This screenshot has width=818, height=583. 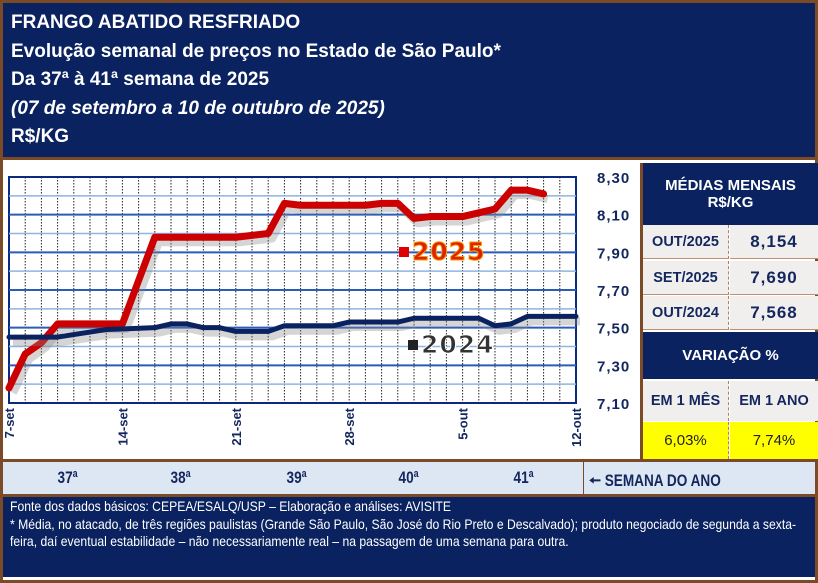 I want to click on week-39: 39ª, so click(x=296, y=477).